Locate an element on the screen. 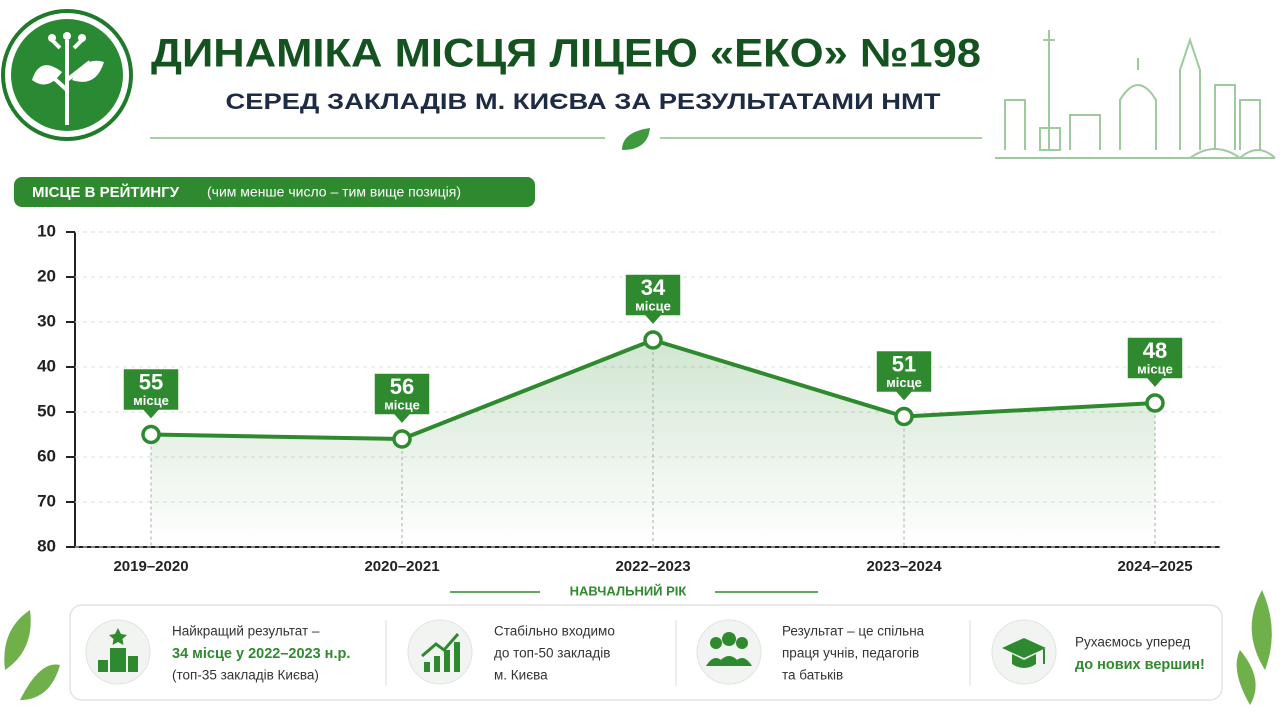 This screenshot has width=1280, height=720. highlight-text: (топ-35 закладів Києва) is located at coordinates (245, 675).